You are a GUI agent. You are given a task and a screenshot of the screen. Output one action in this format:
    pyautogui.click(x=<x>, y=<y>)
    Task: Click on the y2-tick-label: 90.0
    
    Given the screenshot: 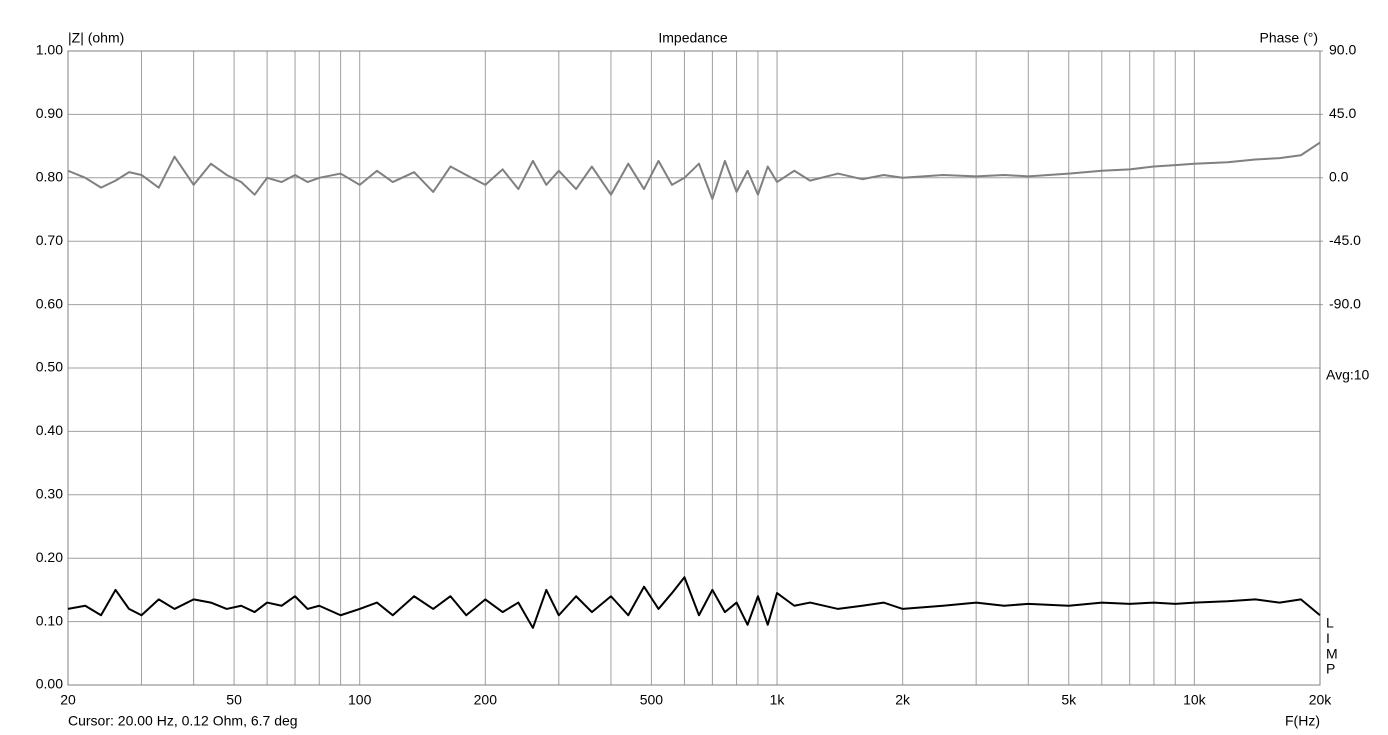 What is the action you would take?
    pyautogui.click(x=1342, y=50)
    